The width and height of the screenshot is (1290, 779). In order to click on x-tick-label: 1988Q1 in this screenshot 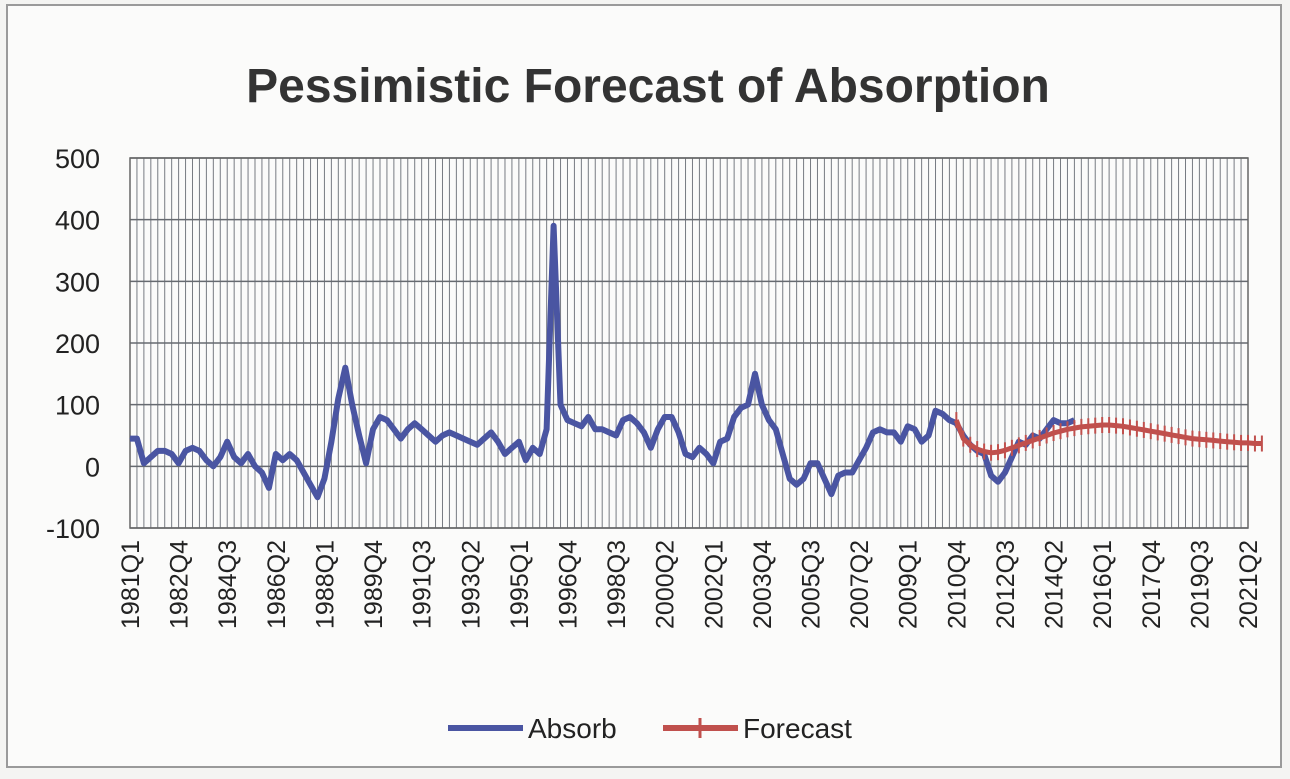, I will do `click(325, 584)`.